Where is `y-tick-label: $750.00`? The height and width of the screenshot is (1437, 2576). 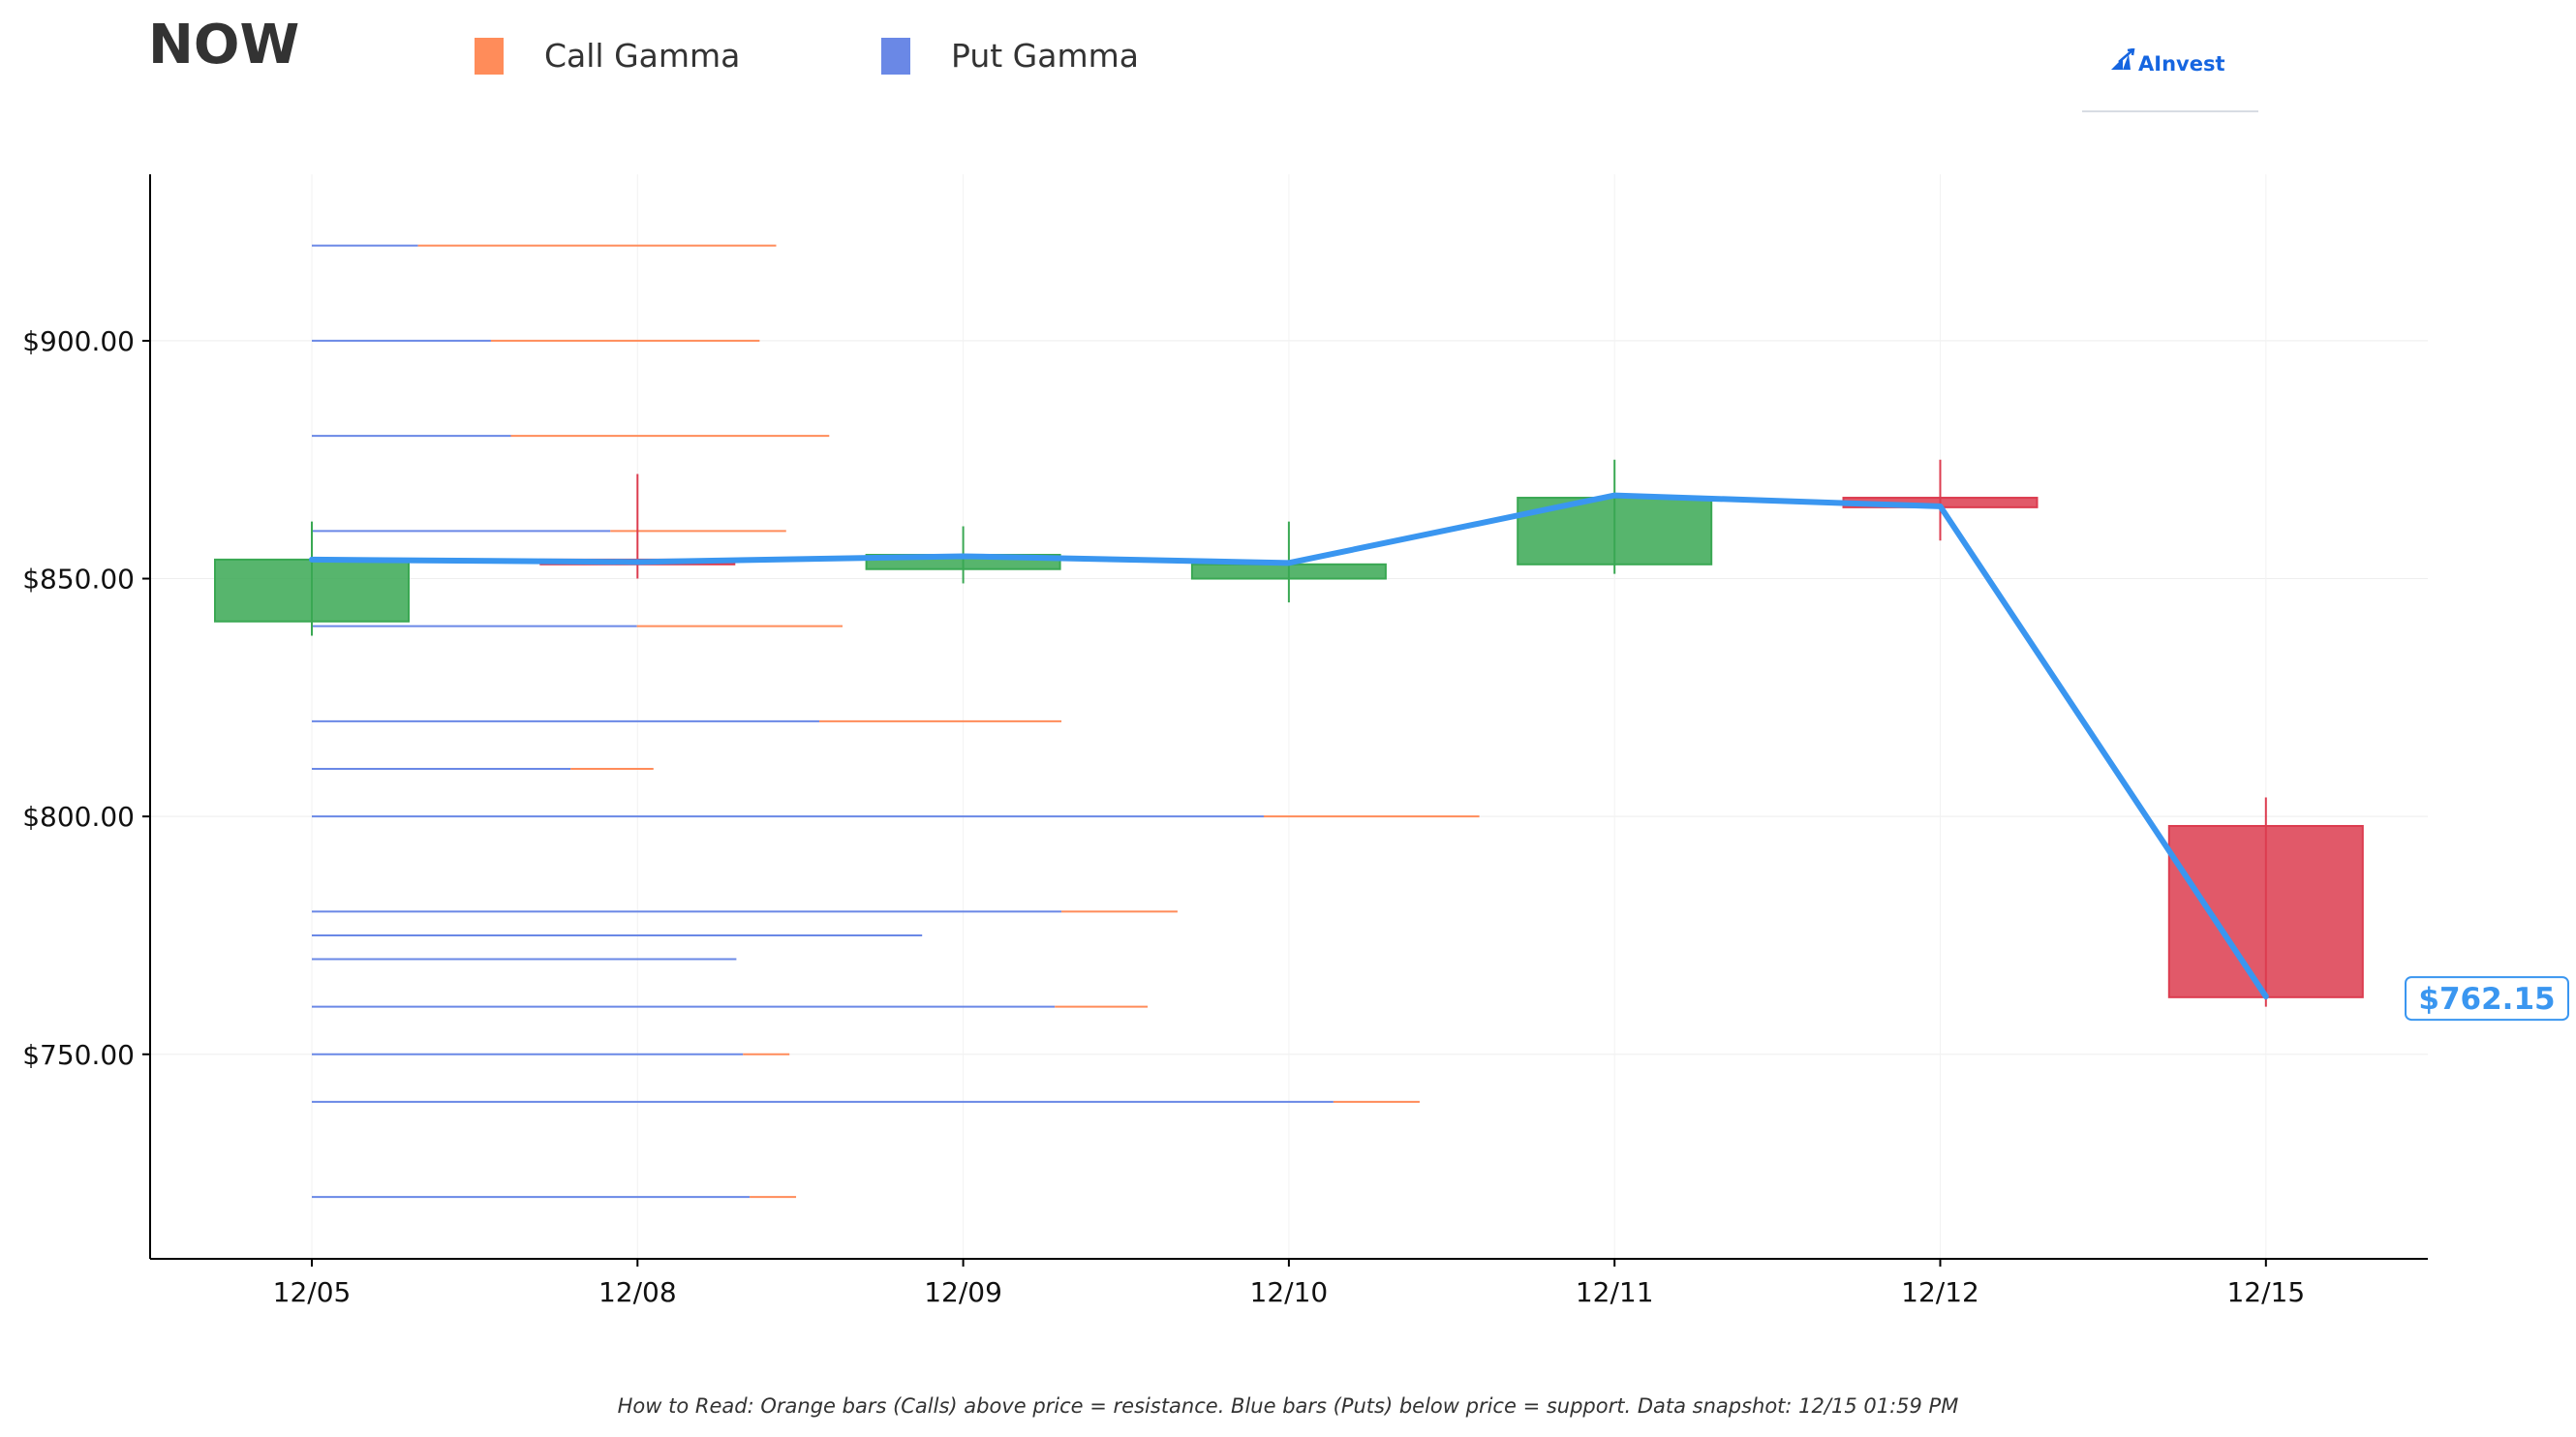 y-tick-label: $750.00 is located at coordinates (78, 1055).